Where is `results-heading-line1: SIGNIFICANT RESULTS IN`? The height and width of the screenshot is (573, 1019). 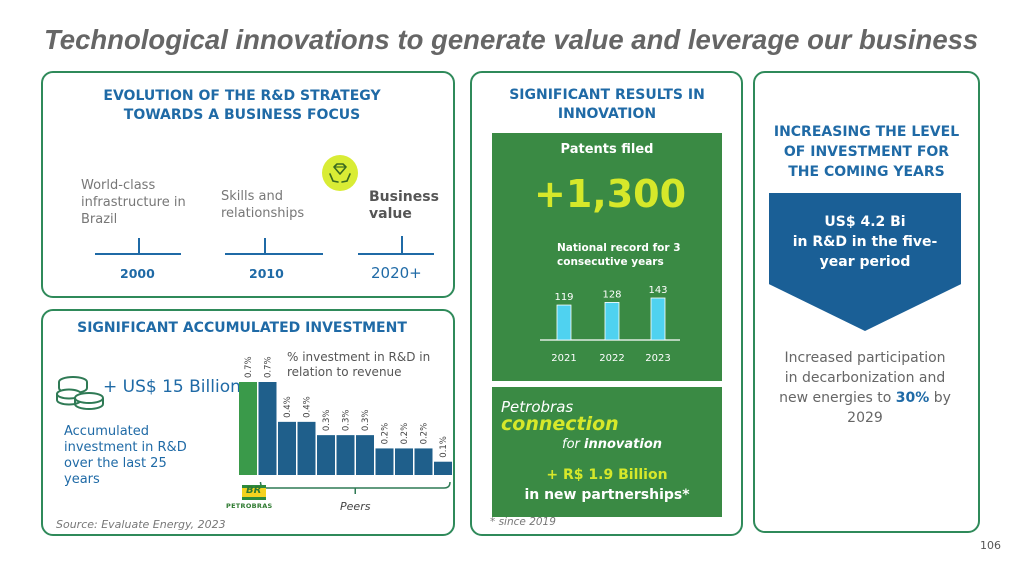
results-heading-line1: SIGNIFICANT RESULTS IN is located at coordinates (607, 95).